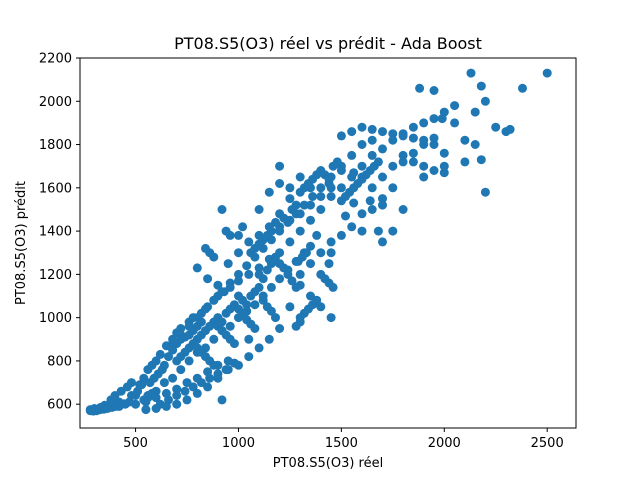 The height and width of the screenshot is (480, 640). I want to click on y-tick-label: 600, so click(59, 405).